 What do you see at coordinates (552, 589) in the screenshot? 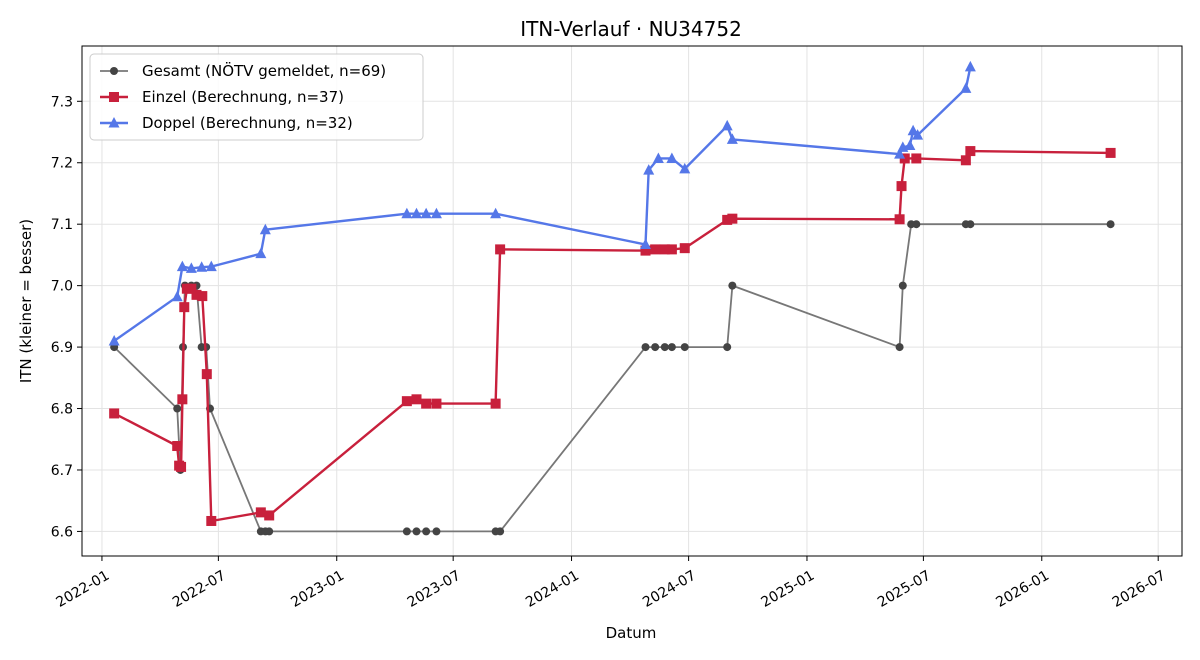
I see `x-tick-label: 2024-01` at bounding box center [552, 589].